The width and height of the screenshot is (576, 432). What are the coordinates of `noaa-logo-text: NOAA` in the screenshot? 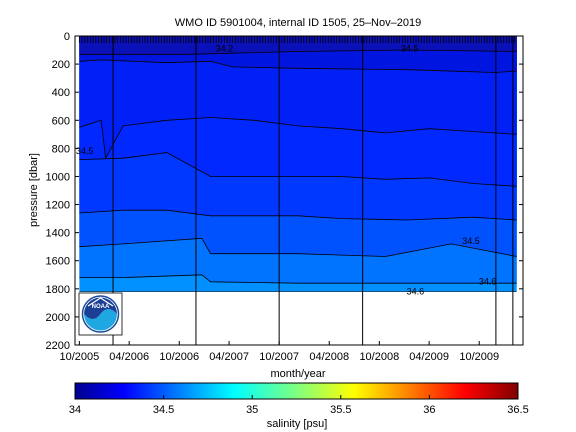 It's located at (101, 307).